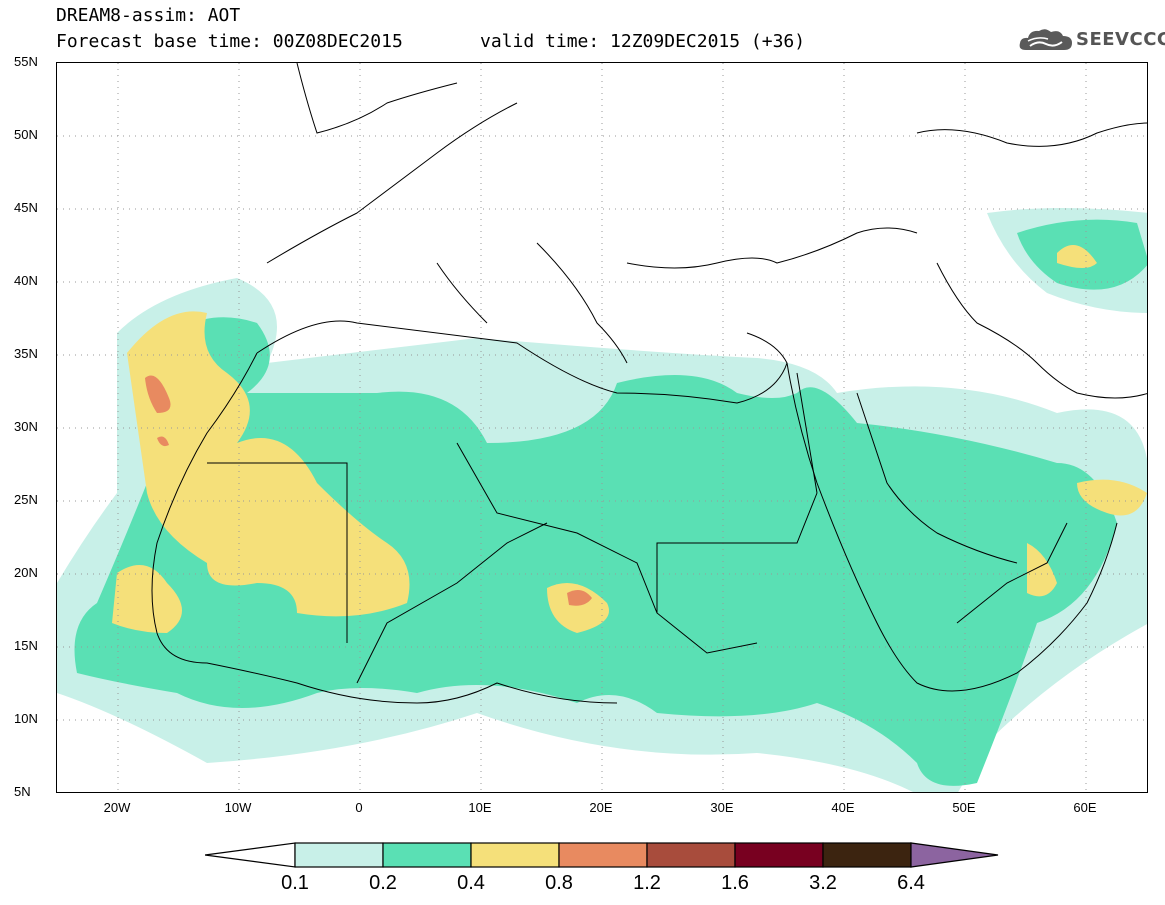 The height and width of the screenshot is (905, 1165). What do you see at coordinates (368, 490) in the screenshot?
I see `aot-contour-0.8` at bounding box center [368, 490].